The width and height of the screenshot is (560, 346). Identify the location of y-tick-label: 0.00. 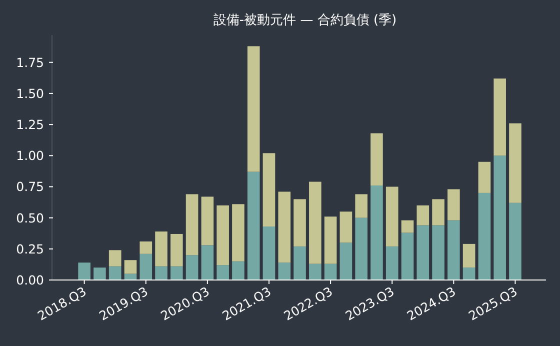
(30, 280).